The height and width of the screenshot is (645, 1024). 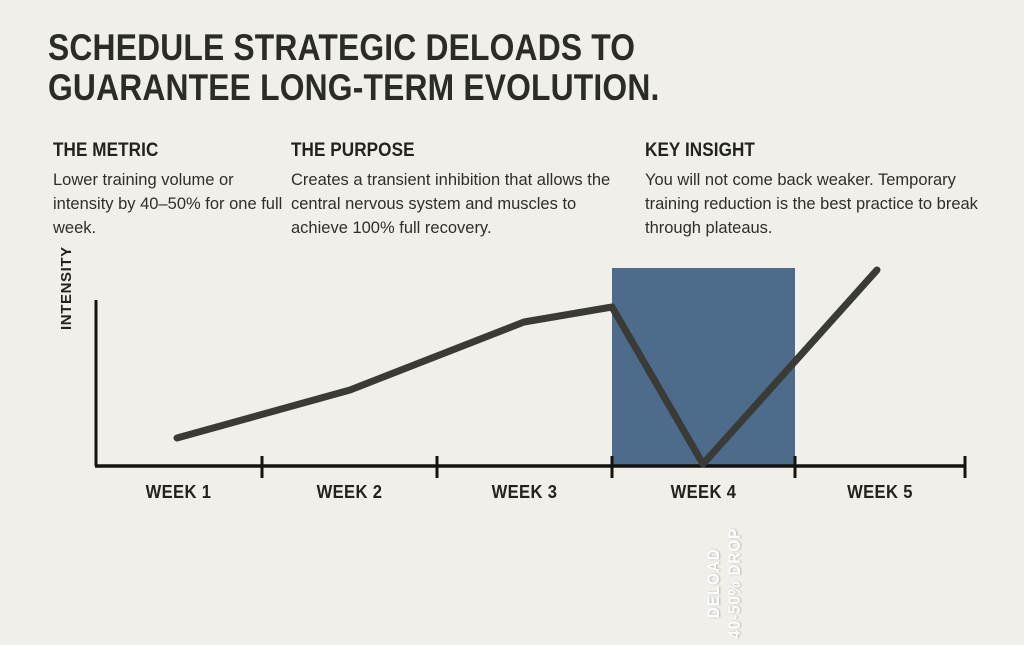 What do you see at coordinates (349, 492) in the screenshot?
I see `x-axis-label-week-2: WEEK 2` at bounding box center [349, 492].